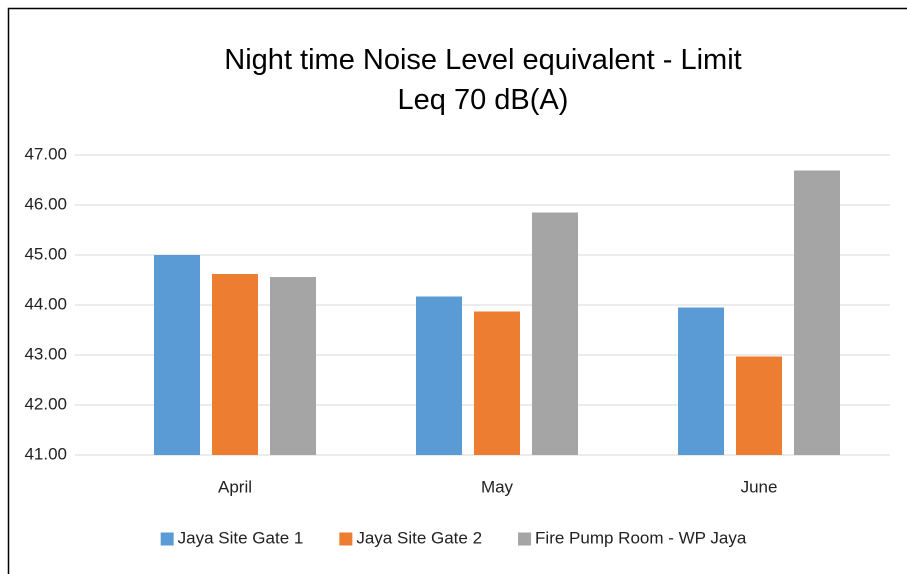 The height and width of the screenshot is (574, 907). Describe the element at coordinates (235, 486) in the screenshot. I see `x-tick-label: April` at that location.